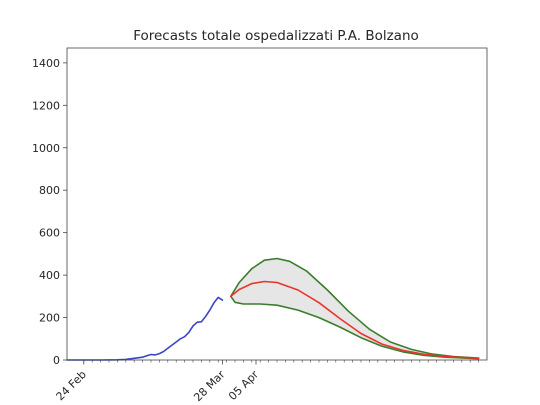 The image size is (540, 405). I want to click on y-tick-label: 600, so click(49, 233).